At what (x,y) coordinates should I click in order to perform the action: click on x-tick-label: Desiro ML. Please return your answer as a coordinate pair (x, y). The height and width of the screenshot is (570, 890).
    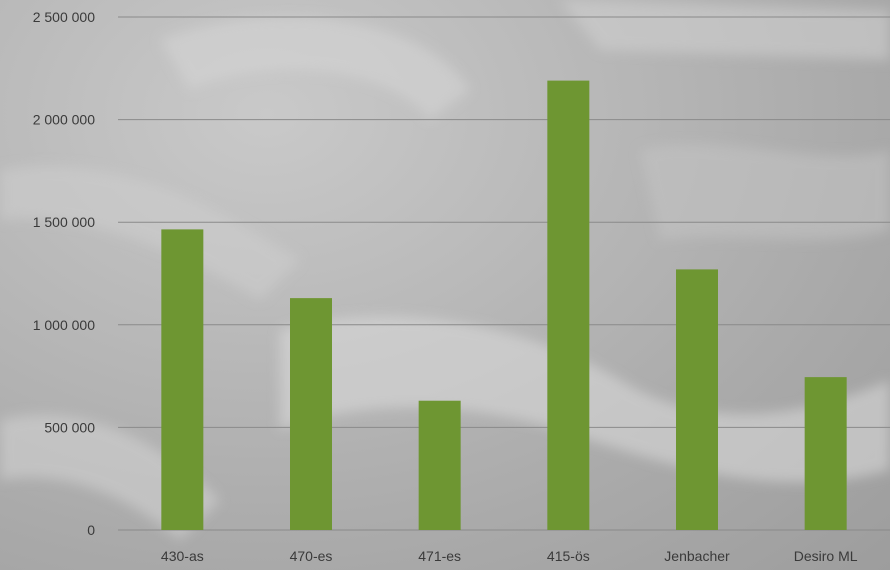
    Looking at the image, I should click on (826, 556).